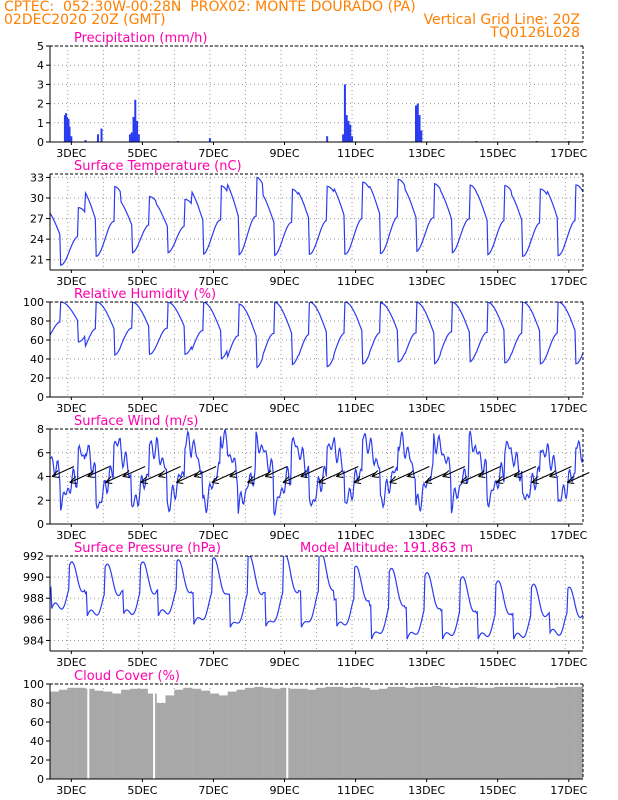  Describe the element at coordinates (213, 662) in the screenshot. I see `panel-5-xtick-label: 7DEC` at that location.